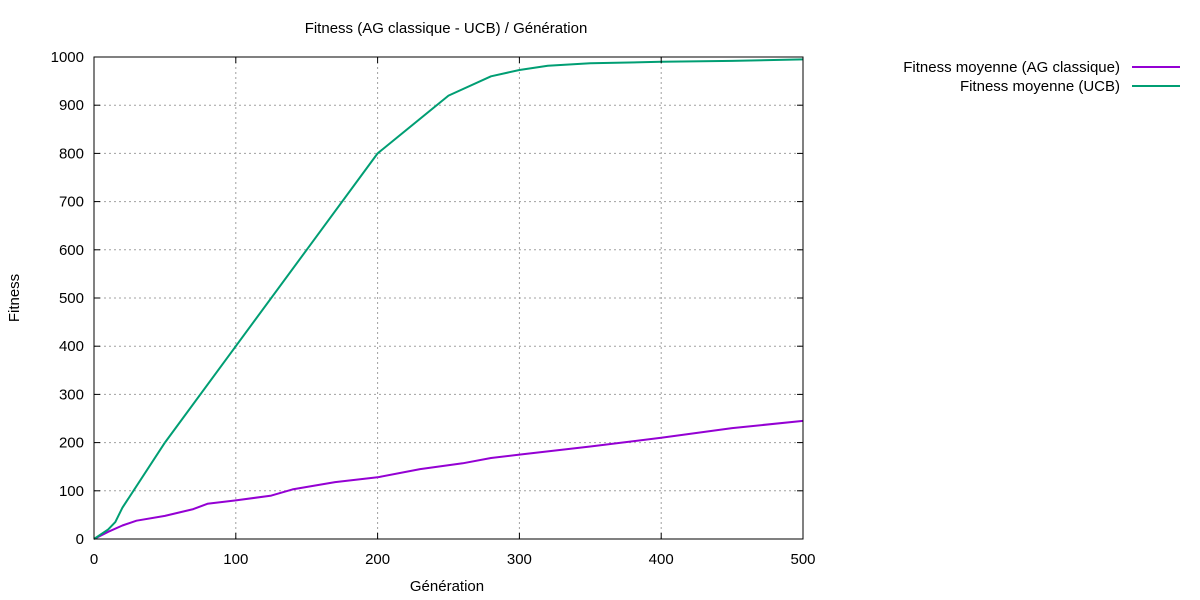 Image resolution: width=1200 pixels, height=600 pixels. I want to click on legend-label: Fitness moyenne (UCB), so click(1040, 86).